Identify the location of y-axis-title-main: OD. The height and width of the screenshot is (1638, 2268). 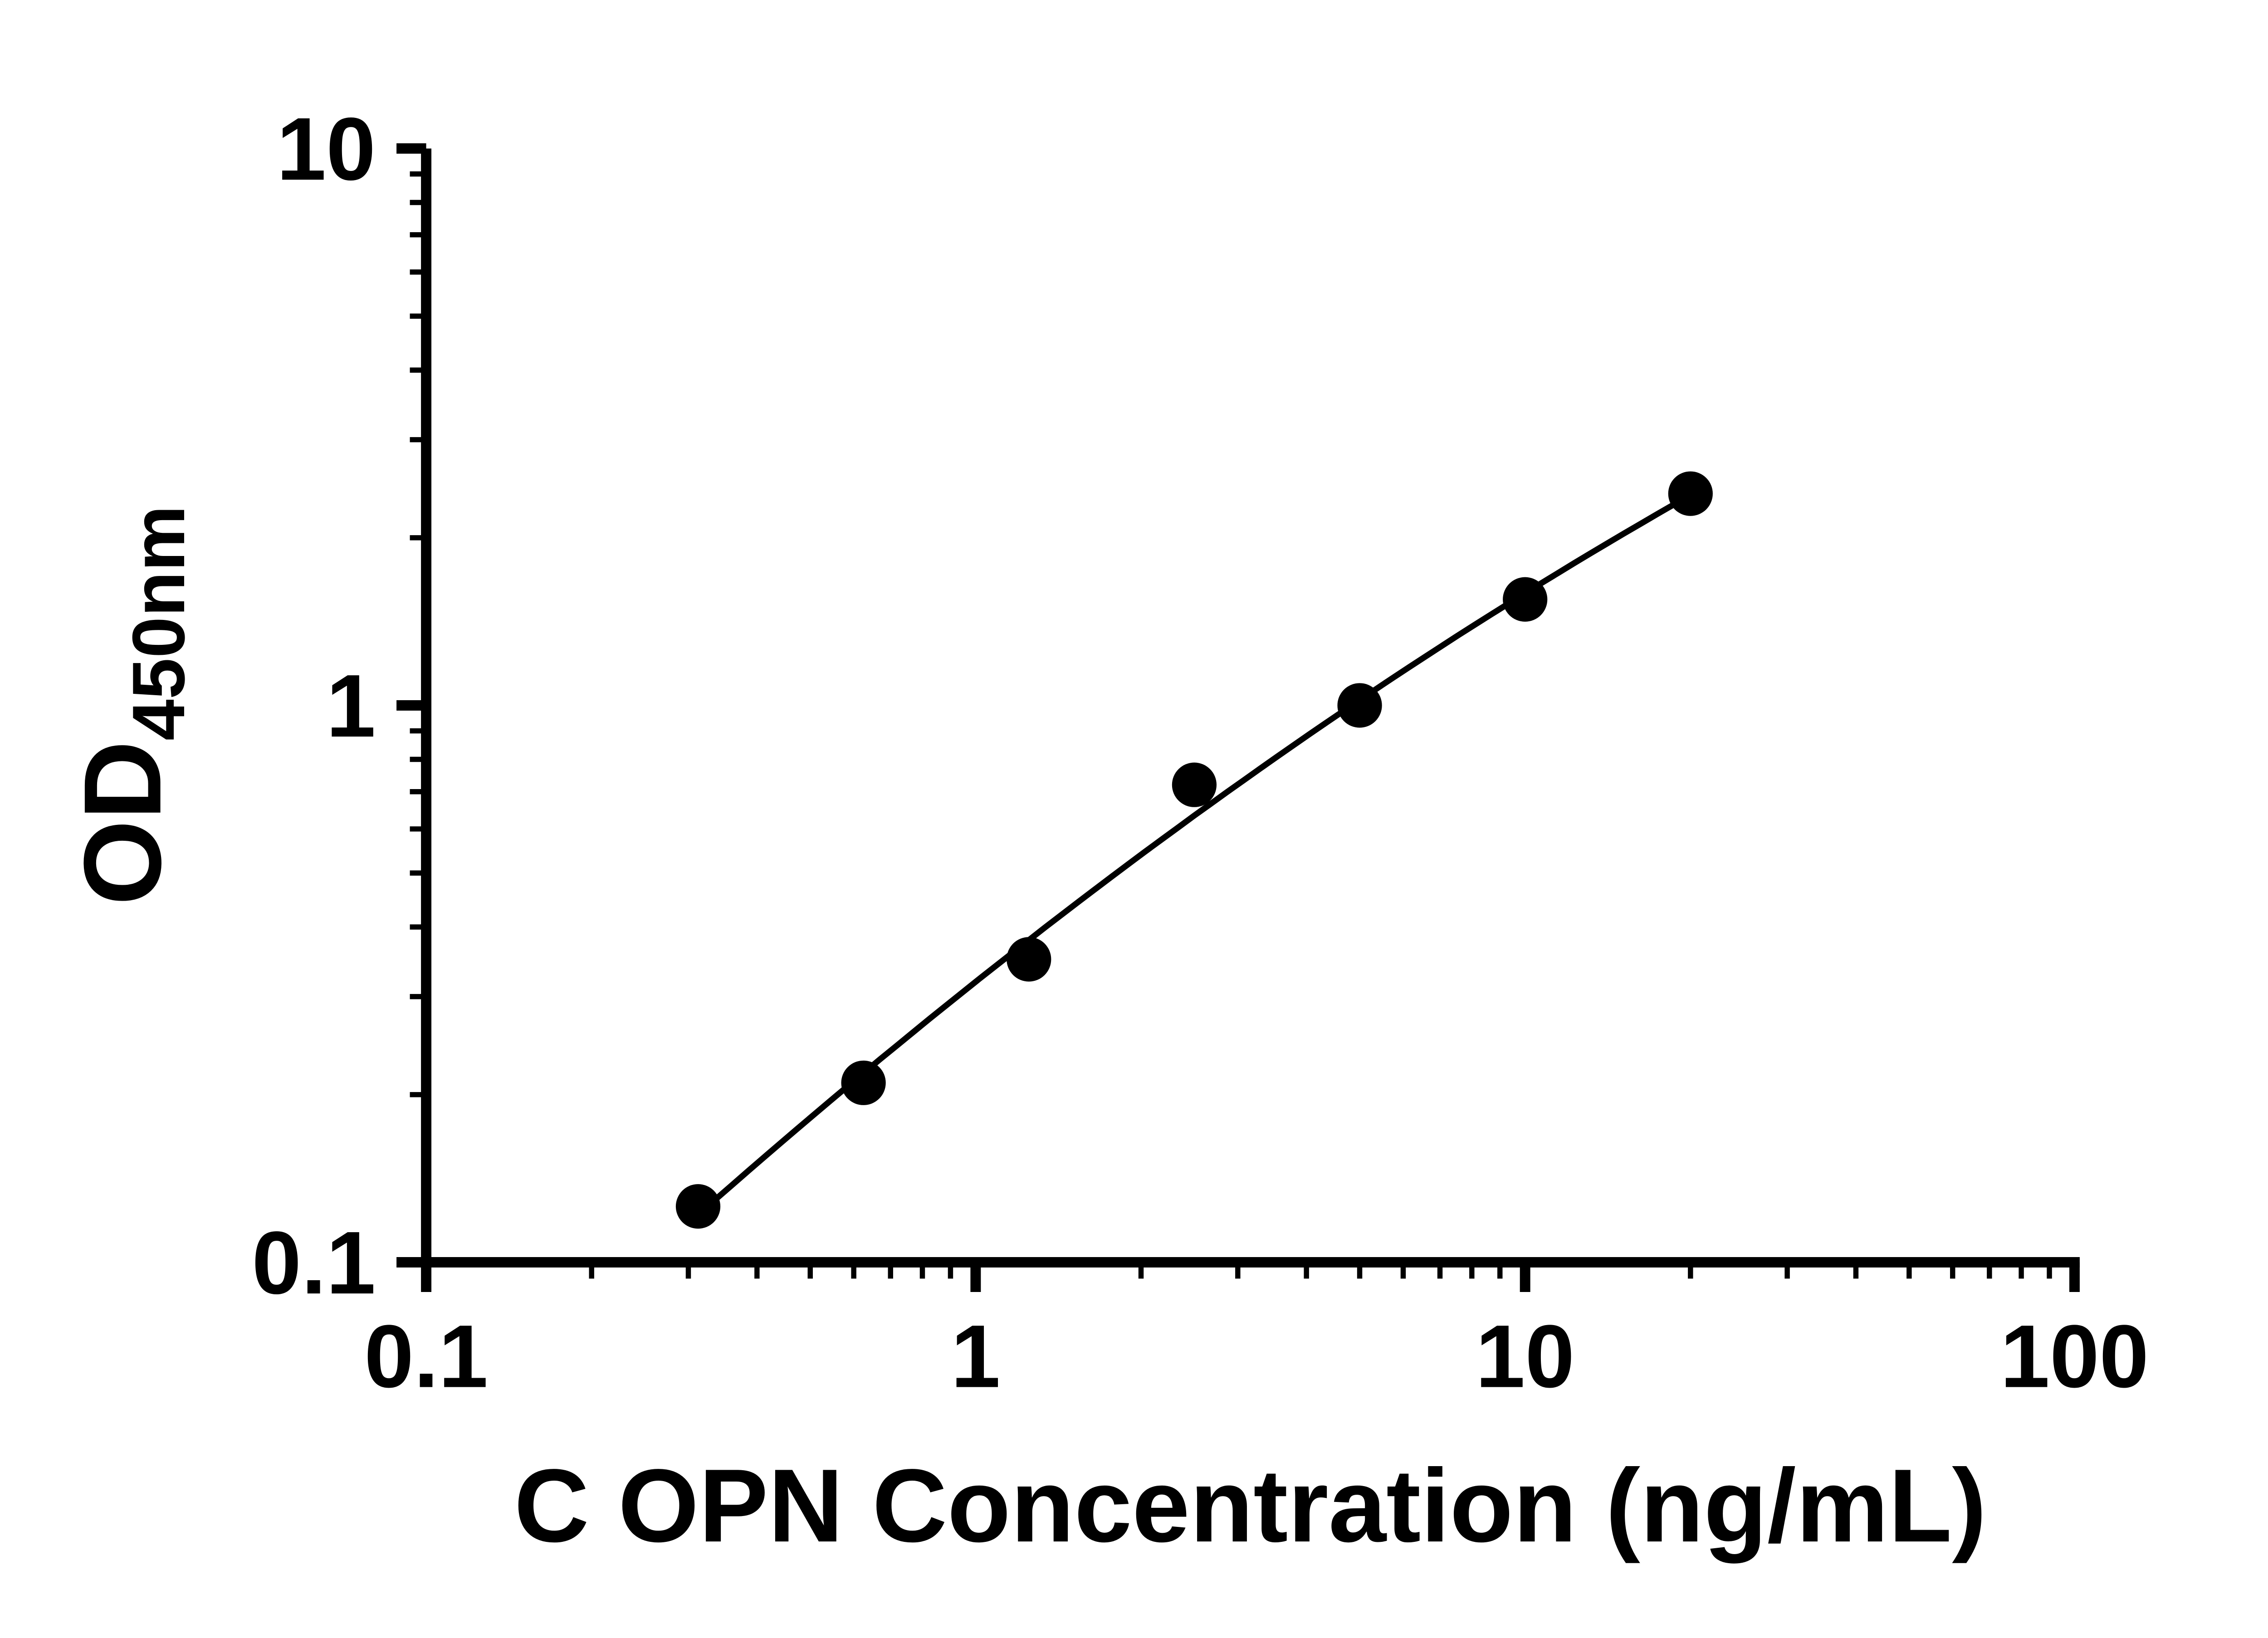
(123, 823).